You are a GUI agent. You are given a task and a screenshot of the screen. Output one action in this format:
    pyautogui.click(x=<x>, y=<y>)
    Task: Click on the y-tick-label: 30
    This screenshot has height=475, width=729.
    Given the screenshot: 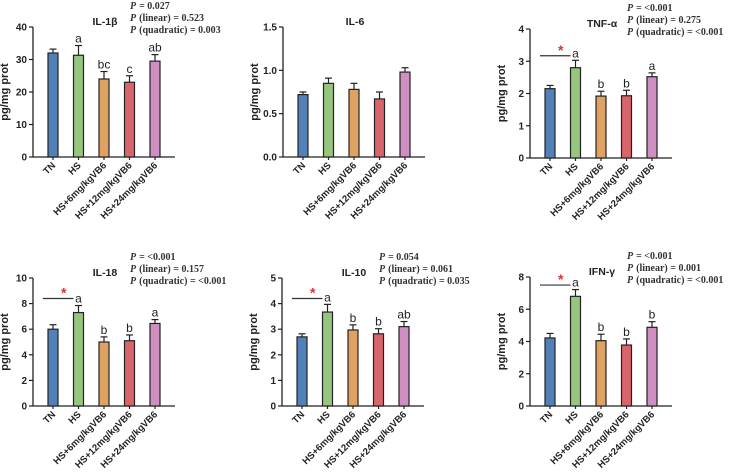 What is the action you would take?
    pyautogui.click(x=22, y=60)
    